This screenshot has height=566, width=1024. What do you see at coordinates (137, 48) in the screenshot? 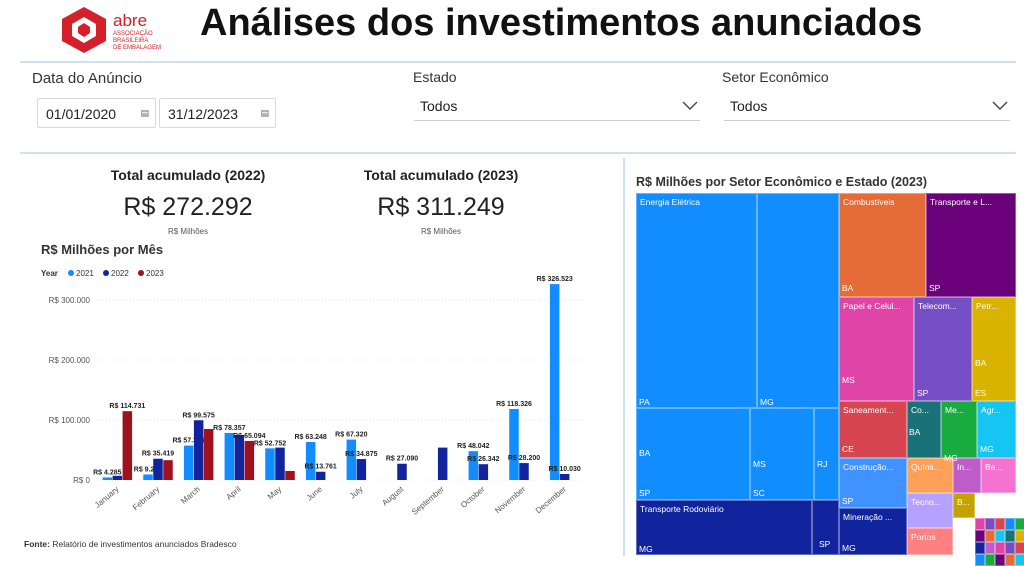
I see `logo-sub-3: DE EMBALAGEM` at bounding box center [137, 48].